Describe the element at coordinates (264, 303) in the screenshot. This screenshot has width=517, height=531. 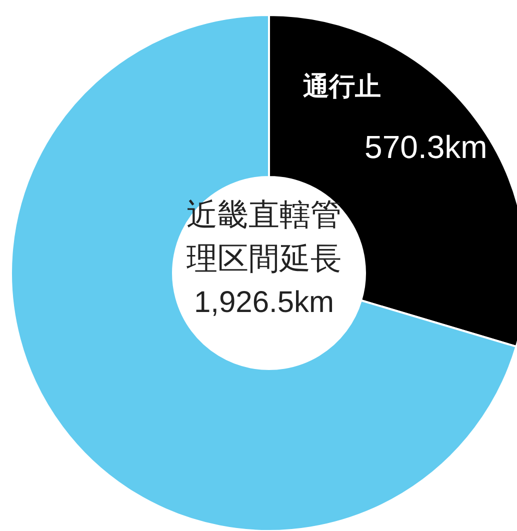
I see `text: 1,926.5km` at that location.